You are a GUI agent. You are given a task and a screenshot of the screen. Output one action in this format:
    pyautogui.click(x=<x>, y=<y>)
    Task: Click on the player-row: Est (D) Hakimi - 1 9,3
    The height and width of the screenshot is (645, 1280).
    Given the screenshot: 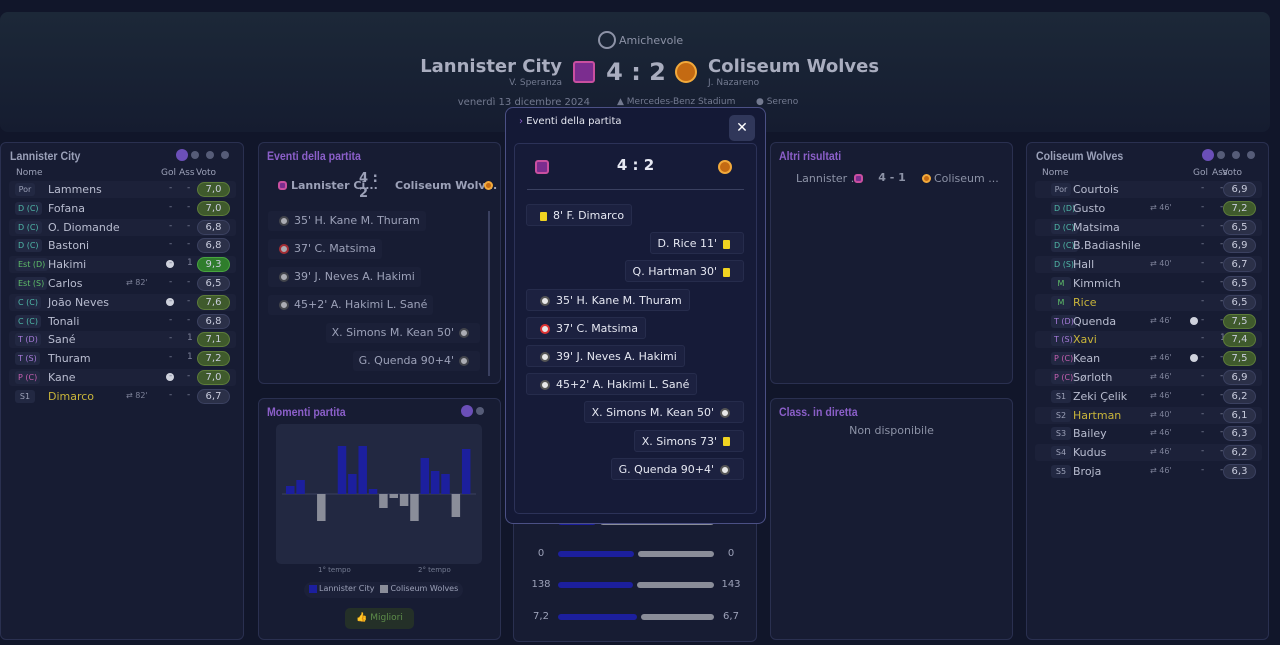 What is the action you would take?
    pyautogui.click(x=122, y=265)
    